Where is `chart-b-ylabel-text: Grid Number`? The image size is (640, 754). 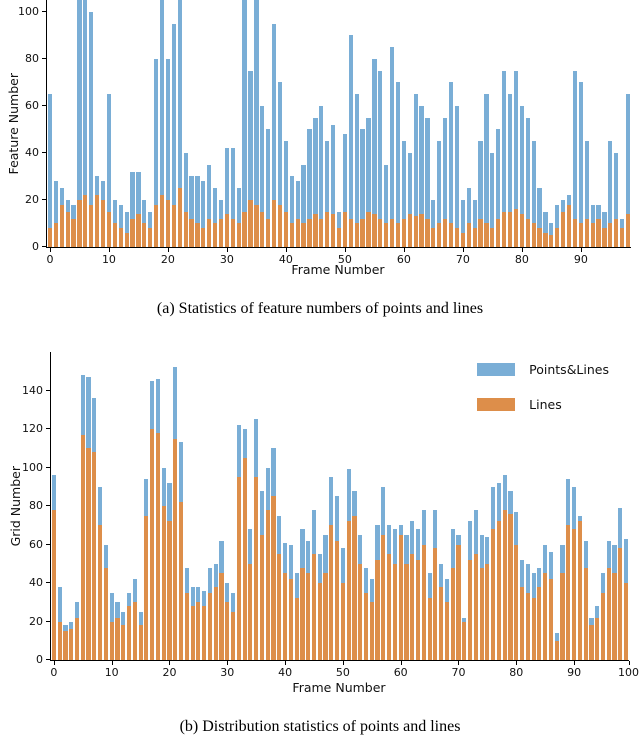
chart-b-ylabel-text: Grid Number is located at coordinates (15, 506).